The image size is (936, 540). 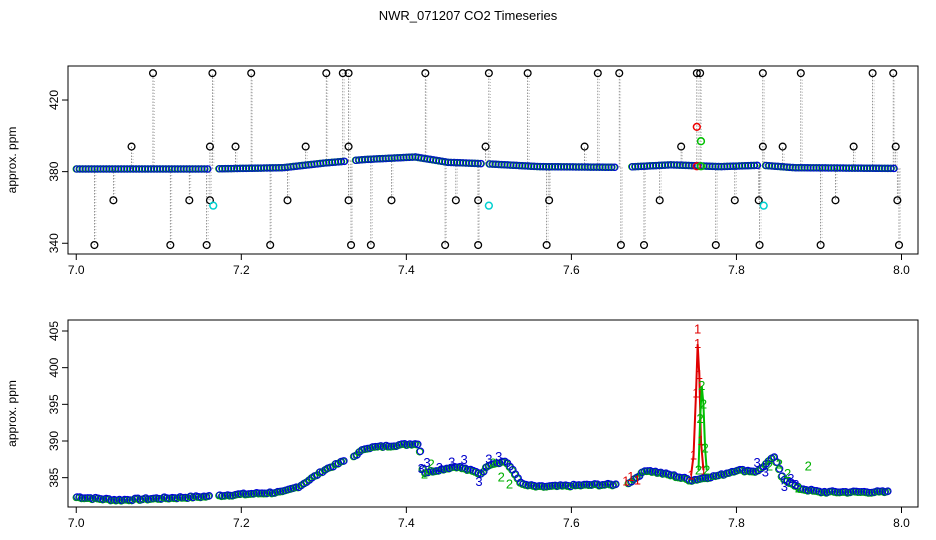 I want to click on series-1-peak-marker: 1, so click(x=697, y=329).